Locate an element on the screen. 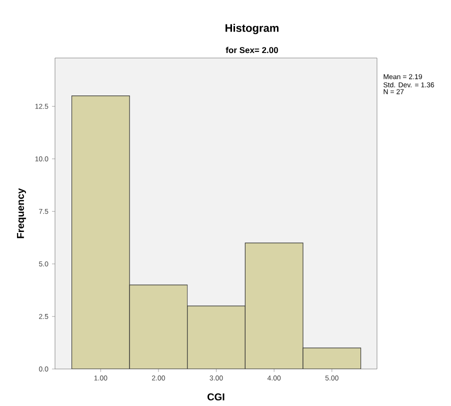 Image resolution: width=451 pixels, height=406 pixels. y-axis-title: Frequency is located at coordinates (21, 213).